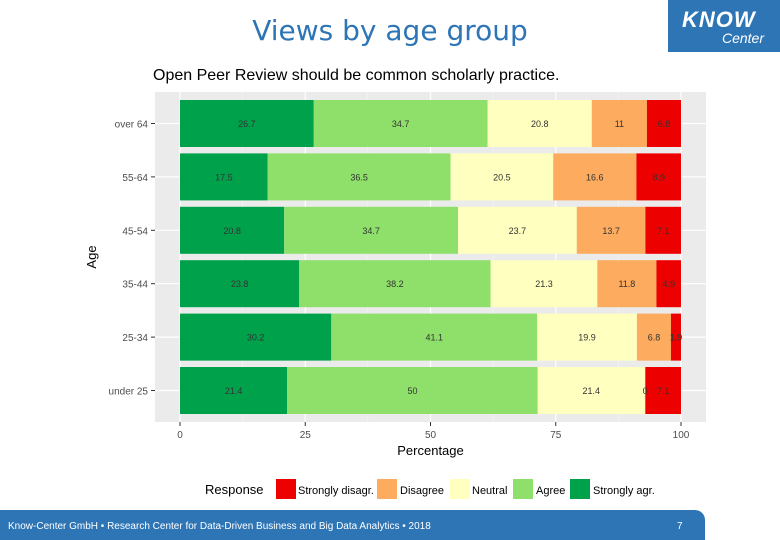  I want to click on data-label: 11, so click(619, 124).